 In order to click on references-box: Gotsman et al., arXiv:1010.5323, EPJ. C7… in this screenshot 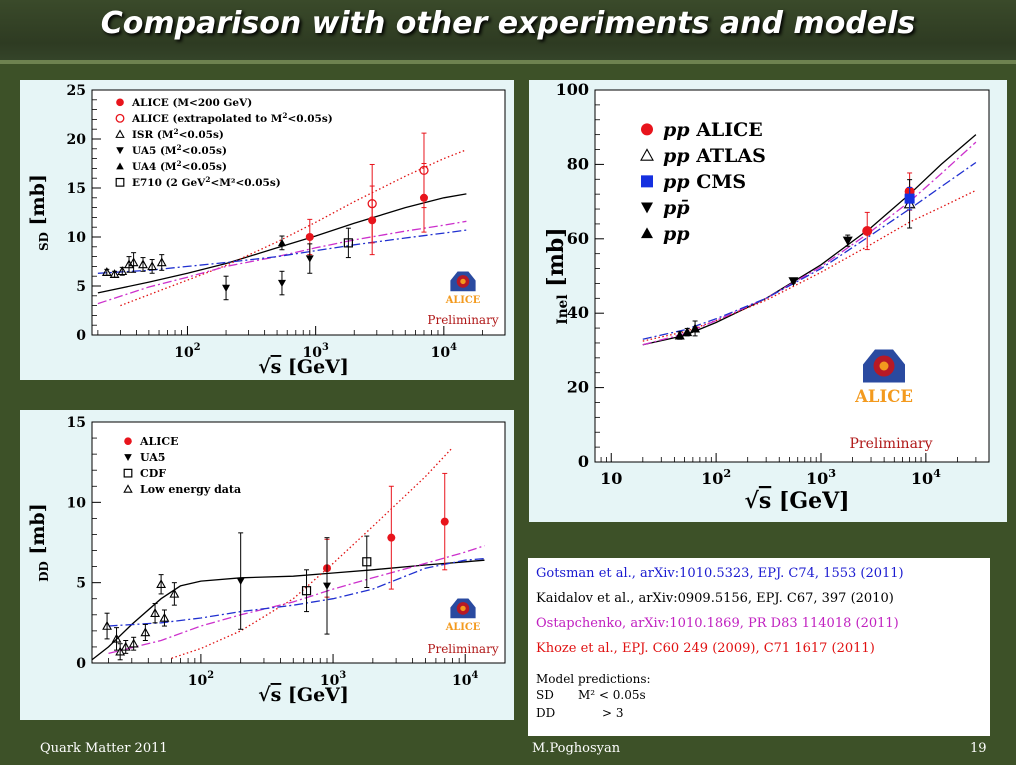, I will do `click(759, 647)`.